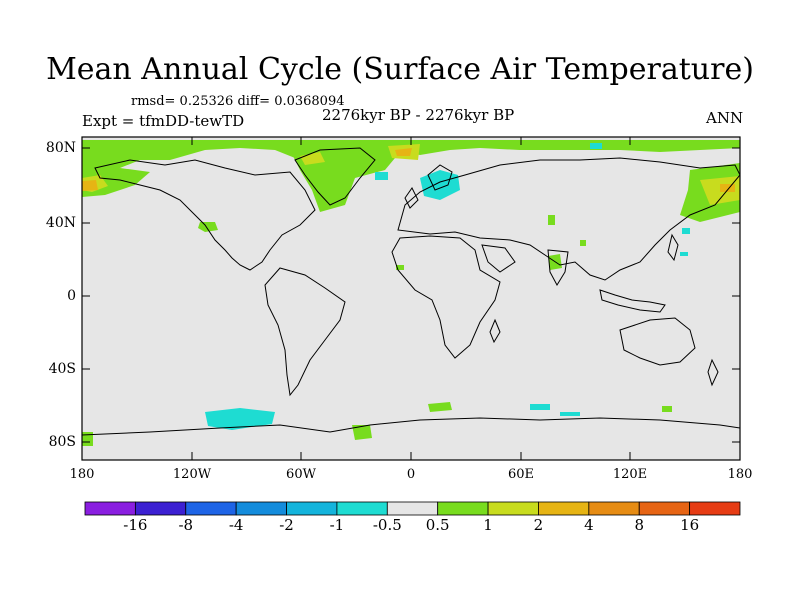 The height and width of the screenshot is (600, 800). What do you see at coordinates (408, 170) in the screenshot?
I see `anomaly-peak-positive-field` at bounding box center [408, 170].